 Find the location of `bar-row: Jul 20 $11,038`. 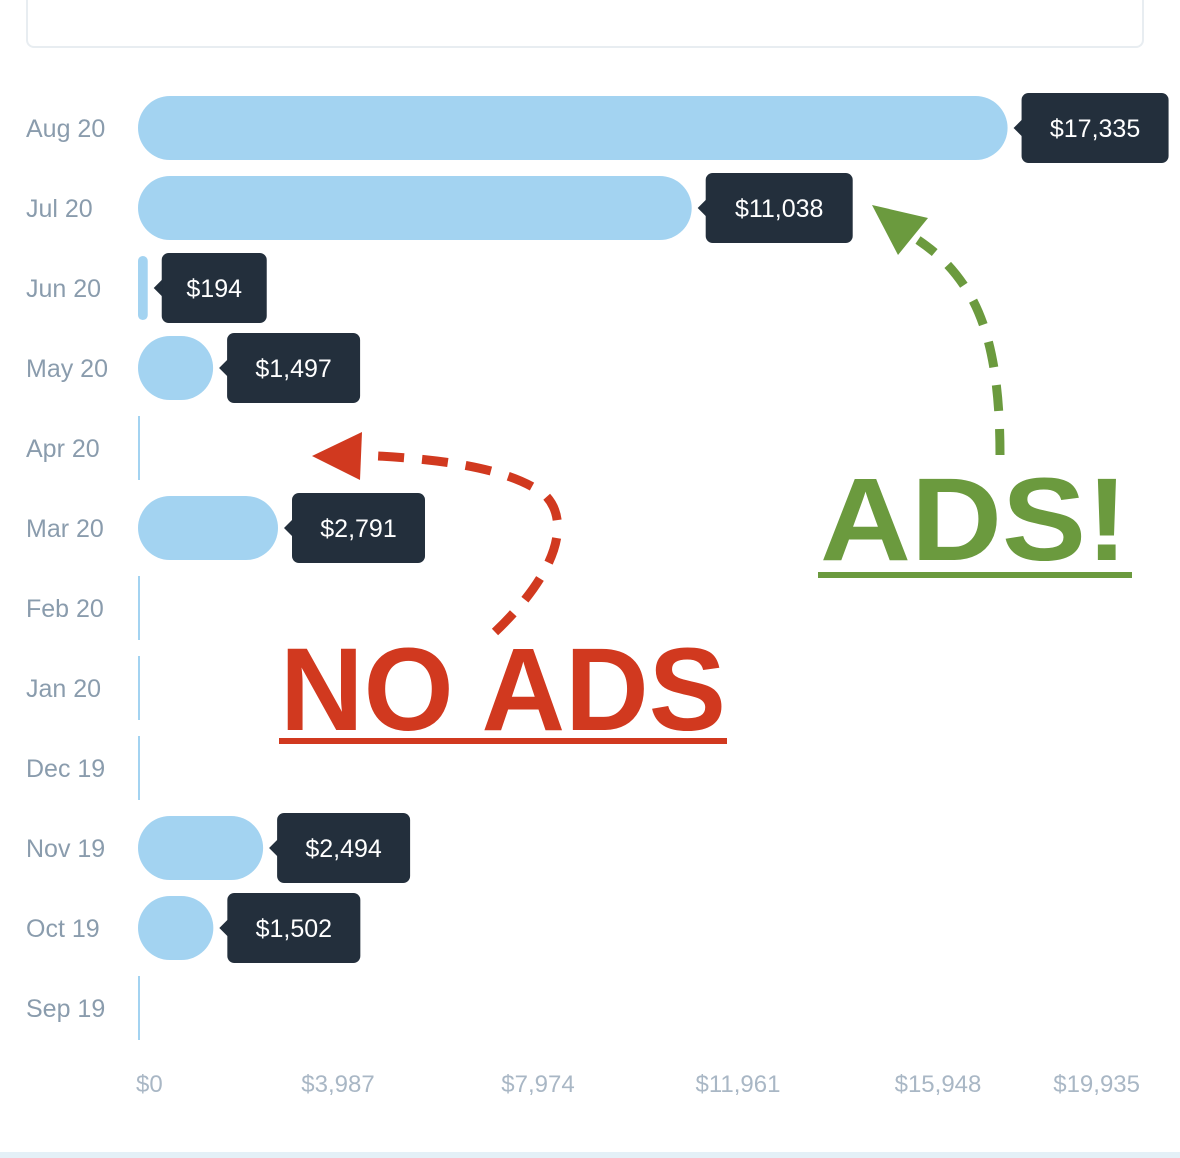

bar-row: Jul 20 $11,038 is located at coordinates (439, 208).